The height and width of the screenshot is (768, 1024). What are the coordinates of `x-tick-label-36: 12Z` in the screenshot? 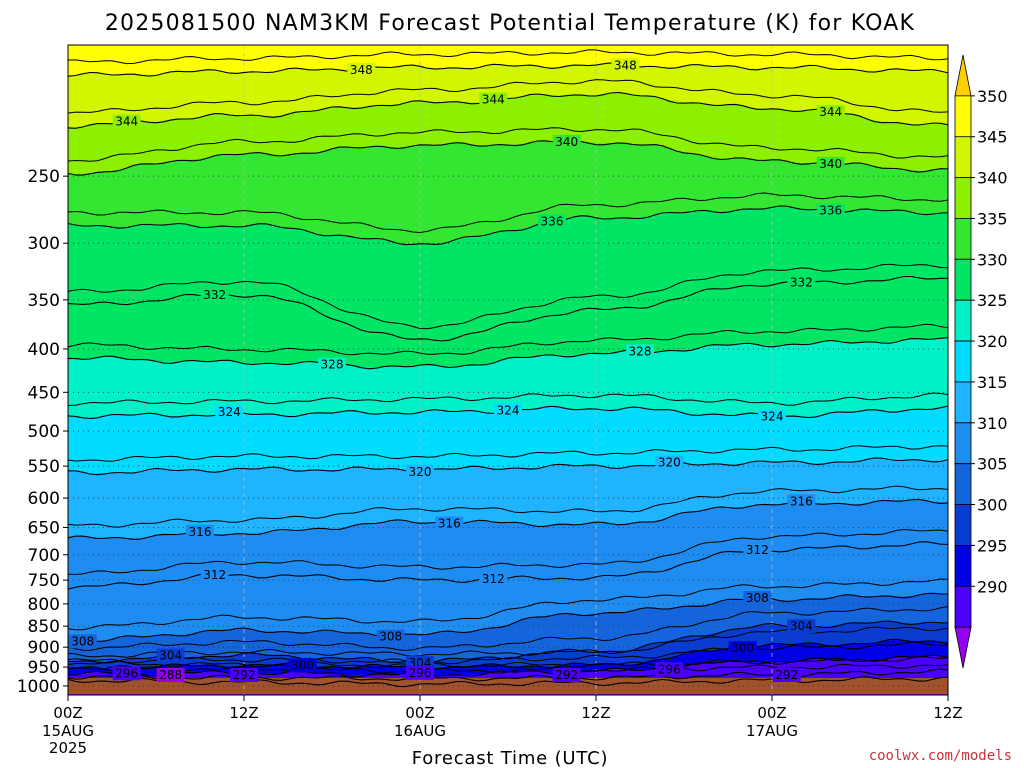 It's located at (595, 713).